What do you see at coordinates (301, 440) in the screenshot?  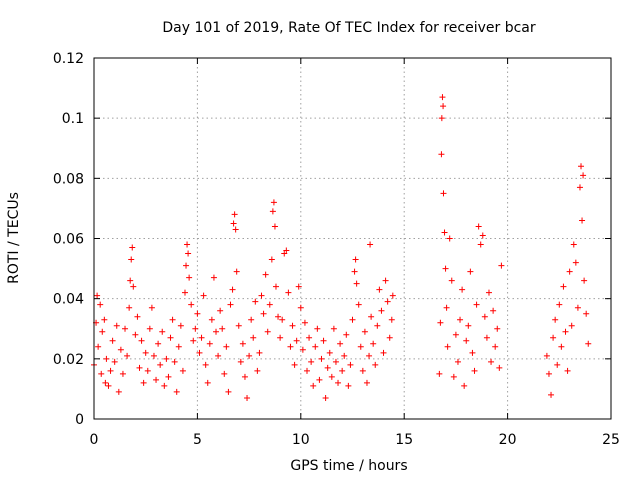 I see `x-tick-label: 10` at bounding box center [301, 440].